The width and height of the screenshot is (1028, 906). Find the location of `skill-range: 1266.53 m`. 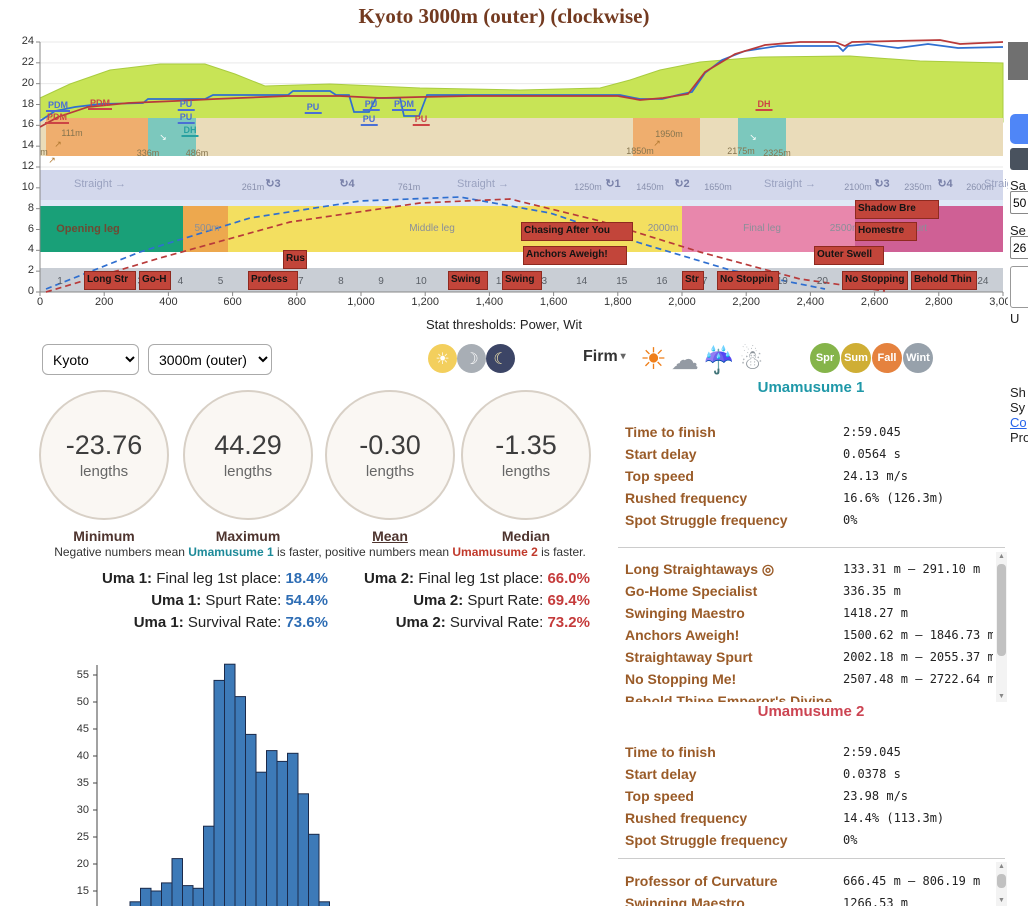

skill-range: 1266.53 m is located at coordinates (876, 901).